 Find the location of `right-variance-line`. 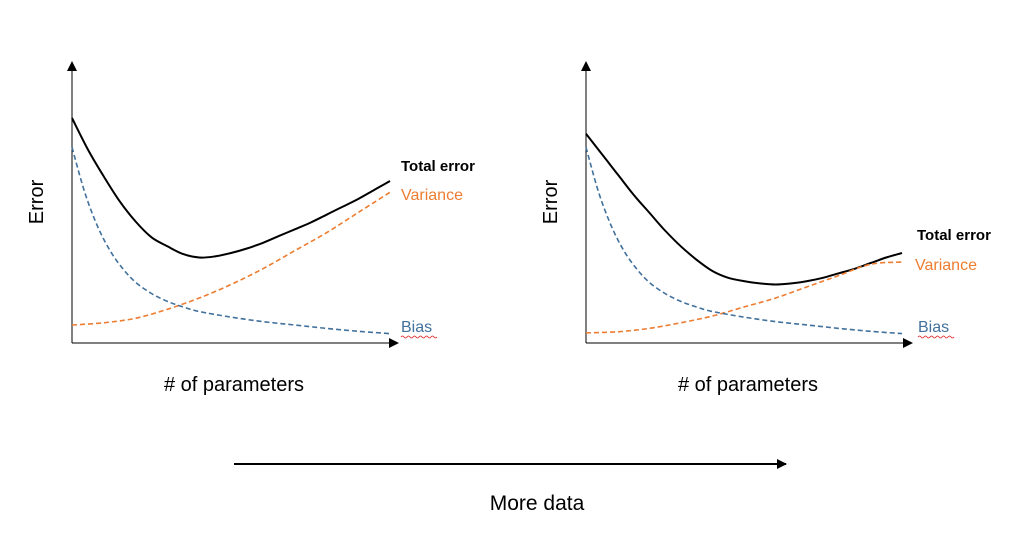

right-variance-line is located at coordinates (744, 297).